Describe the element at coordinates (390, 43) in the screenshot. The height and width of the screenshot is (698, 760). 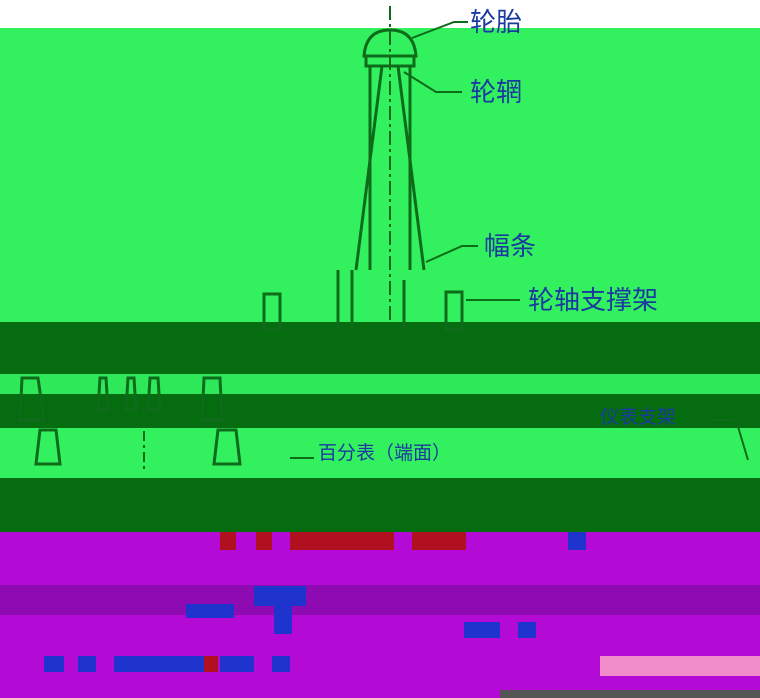
I see `tire-outline` at that location.